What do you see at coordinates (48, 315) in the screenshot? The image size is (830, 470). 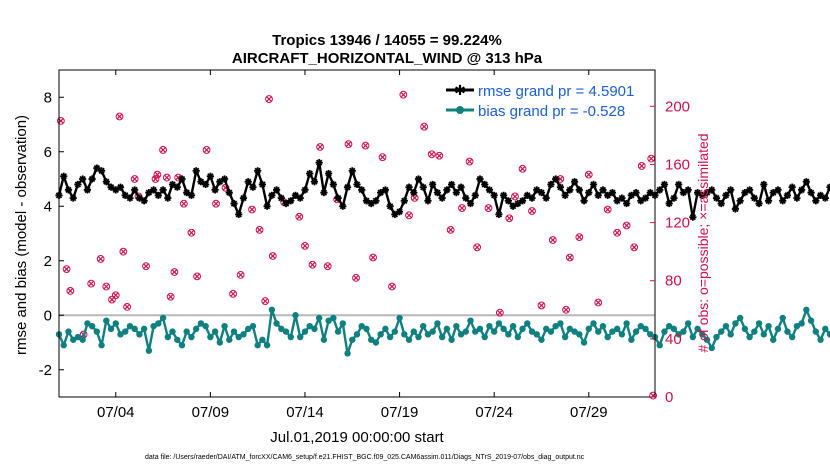 I see `y-tick-label: 0` at bounding box center [48, 315].